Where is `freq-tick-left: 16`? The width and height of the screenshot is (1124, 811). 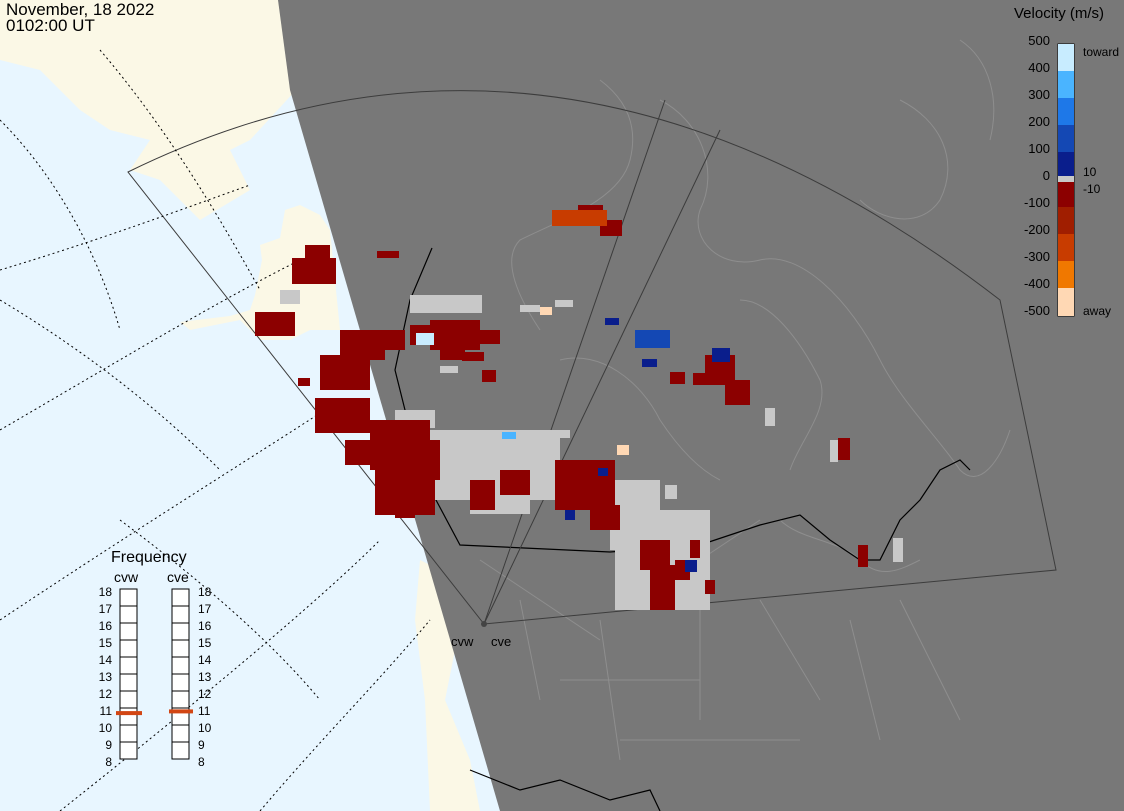 freq-tick-left: 16 is located at coordinates (106, 626).